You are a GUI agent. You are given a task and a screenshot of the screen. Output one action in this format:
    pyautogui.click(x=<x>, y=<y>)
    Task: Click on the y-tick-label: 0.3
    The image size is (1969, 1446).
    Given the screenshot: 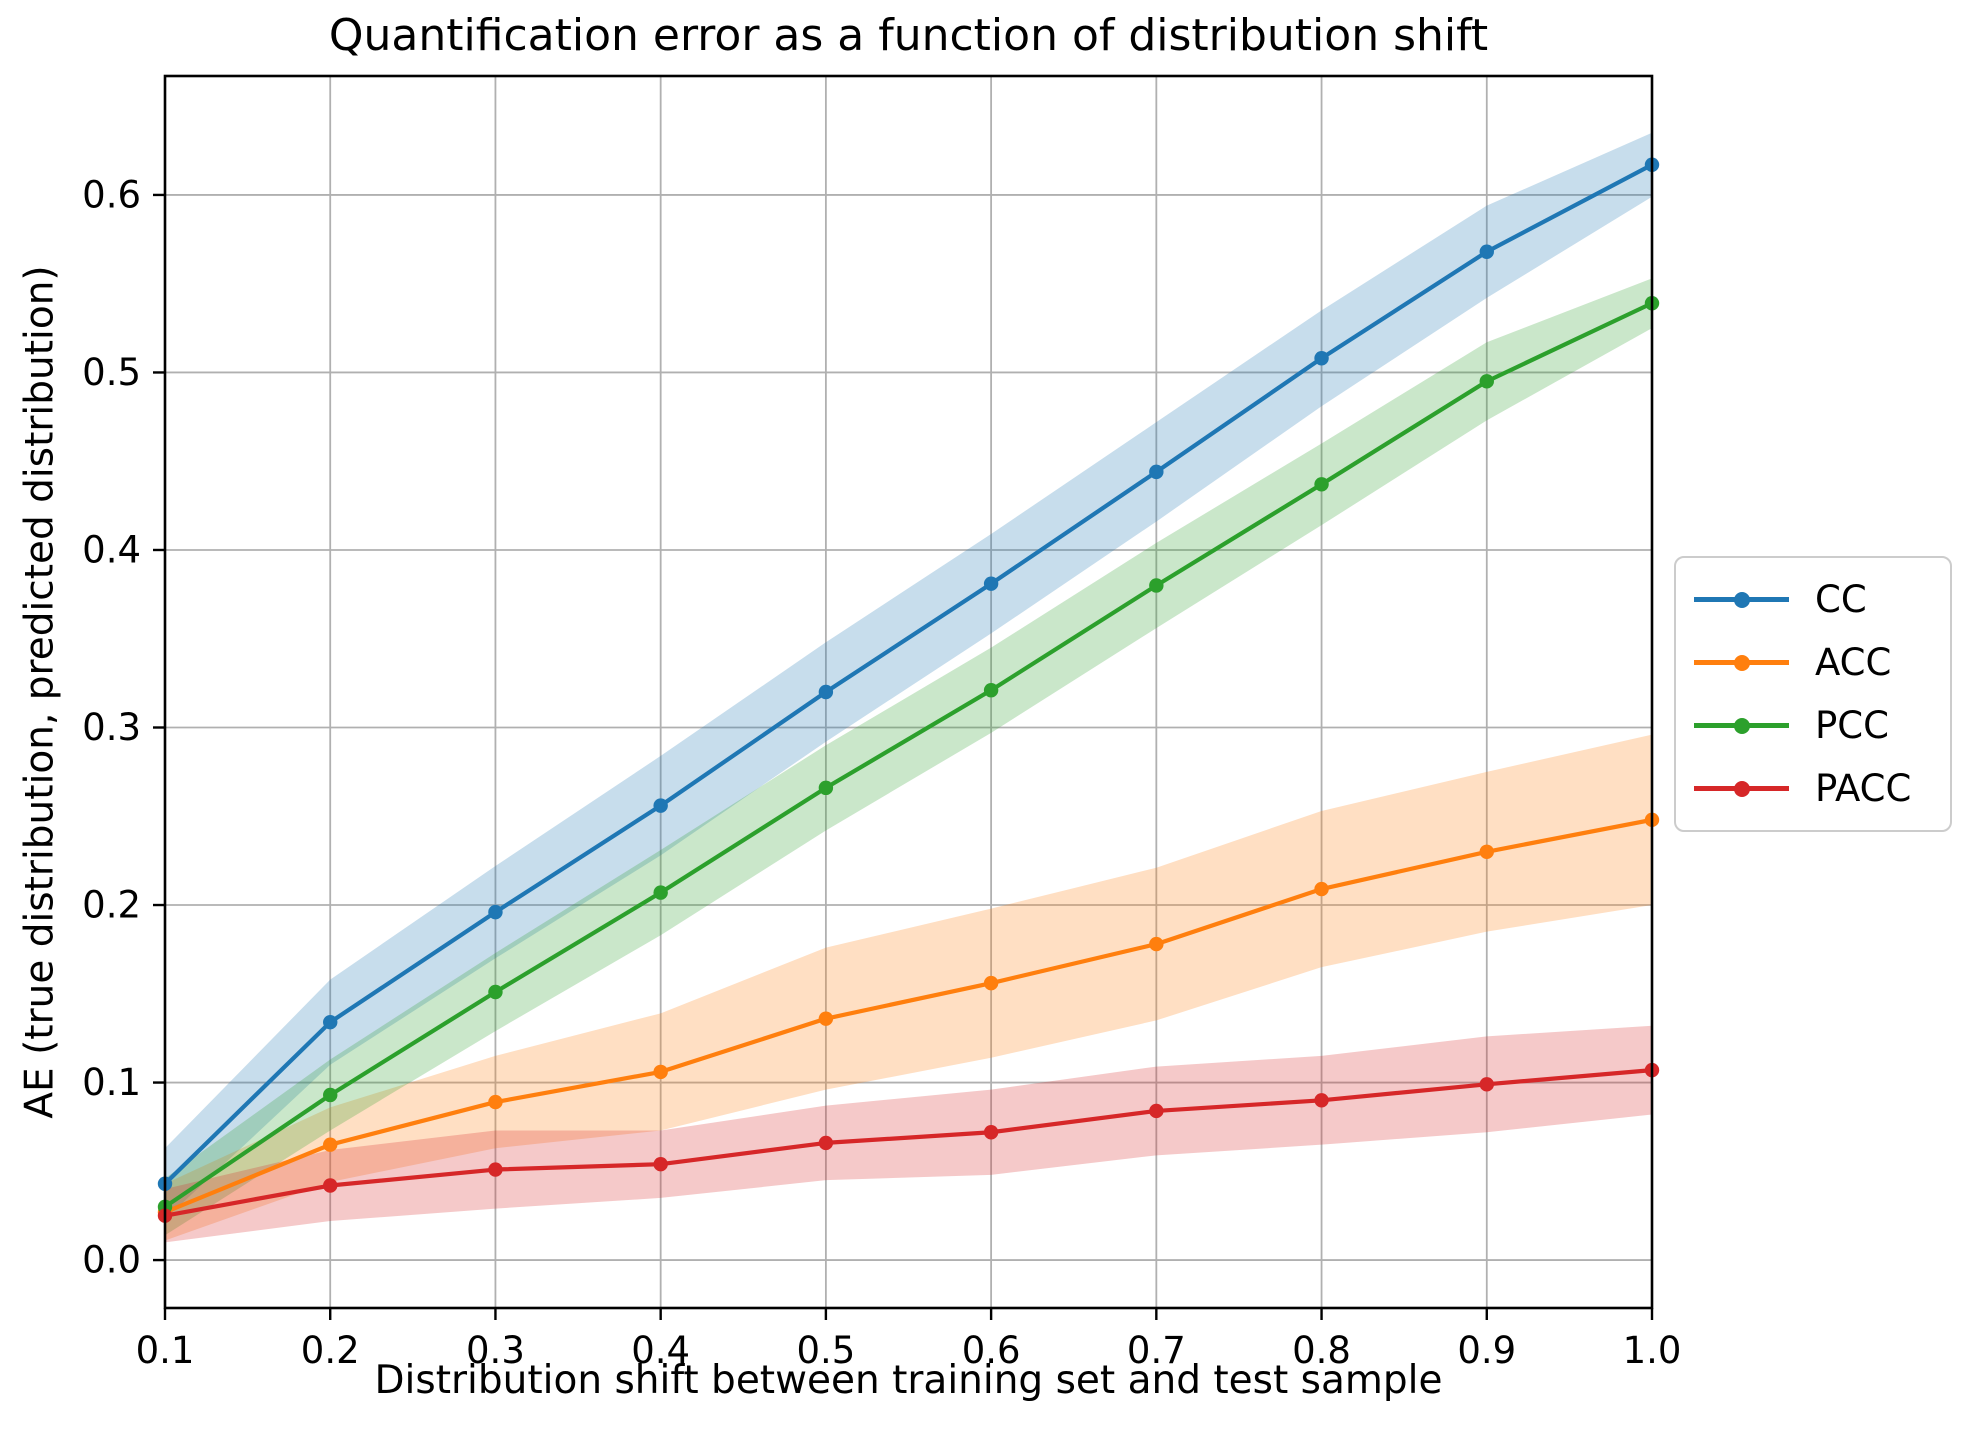 What is the action you would take?
    pyautogui.click(x=111, y=727)
    